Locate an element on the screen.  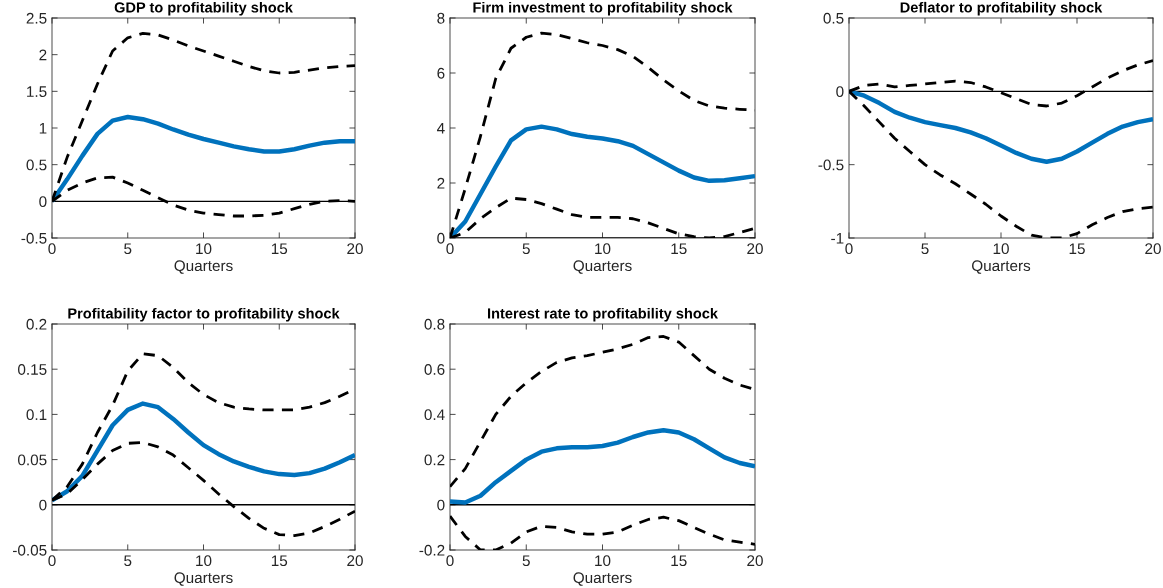
y-tick-label: -0.05 is located at coordinates (30, 550).